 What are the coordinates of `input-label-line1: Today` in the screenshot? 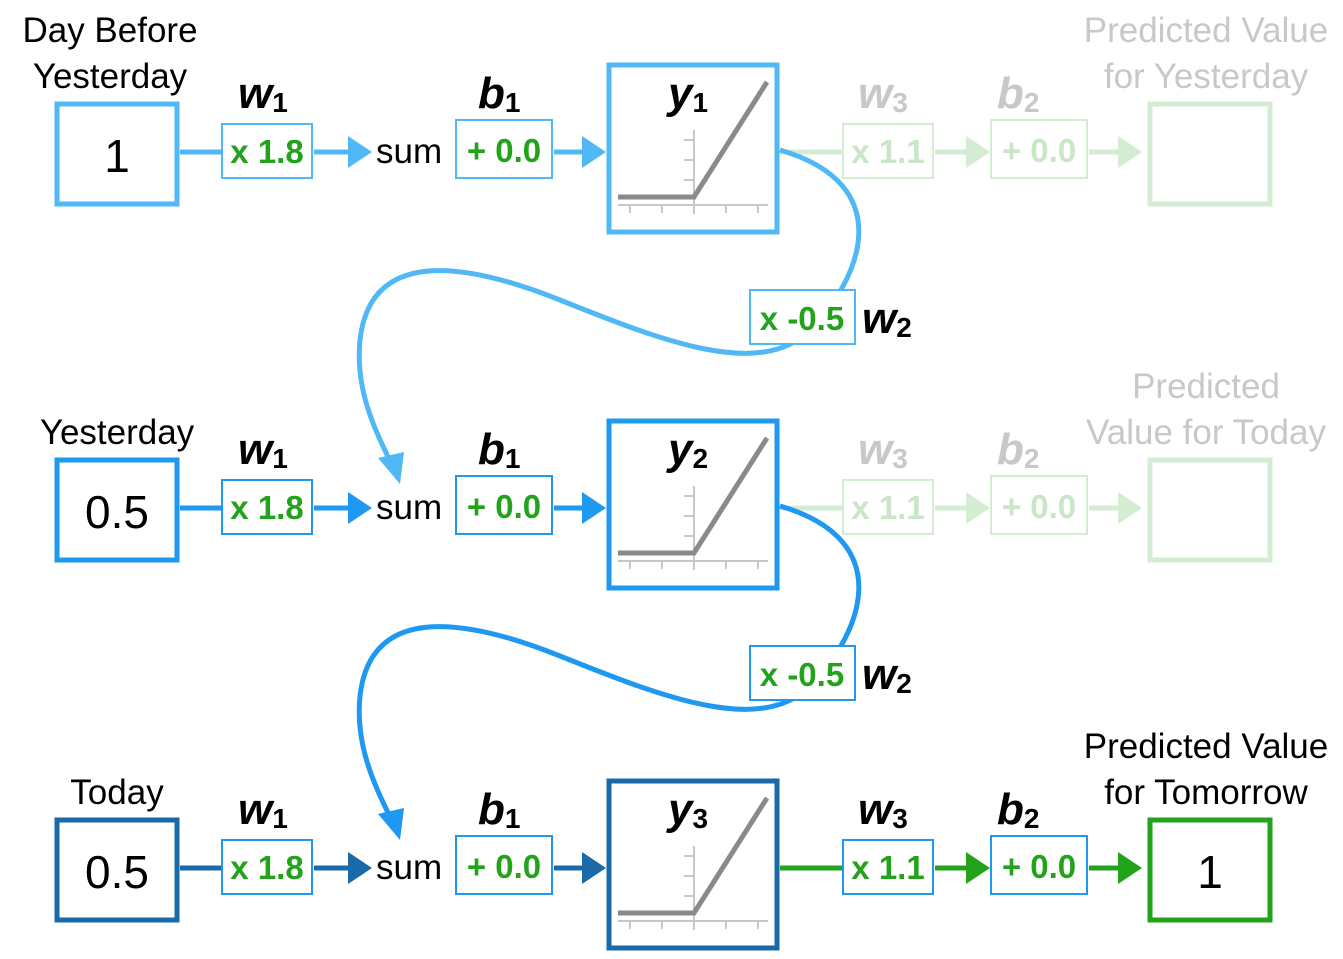 It's located at (117, 792).